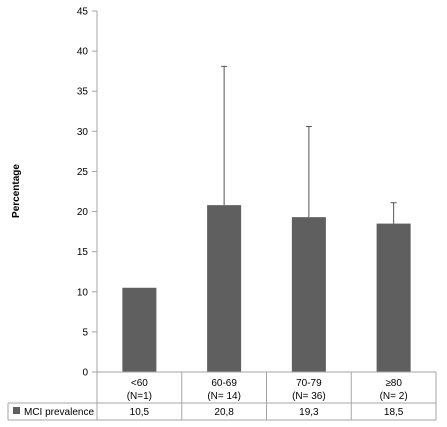  What do you see at coordinates (85, 332) in the screenshot?
I see `y-tick-label: 5` at bounding box center [85, 332].